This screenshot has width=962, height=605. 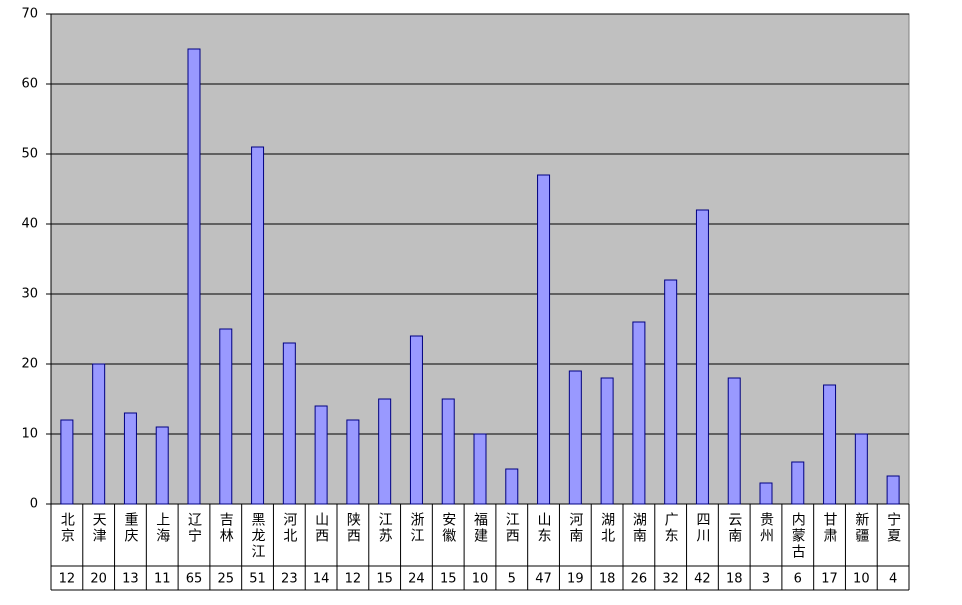 What do you see at coordinates (607, 528) in the screenshot?
I see `x-tick-label: 湖北` at bounding box center [607, 528].